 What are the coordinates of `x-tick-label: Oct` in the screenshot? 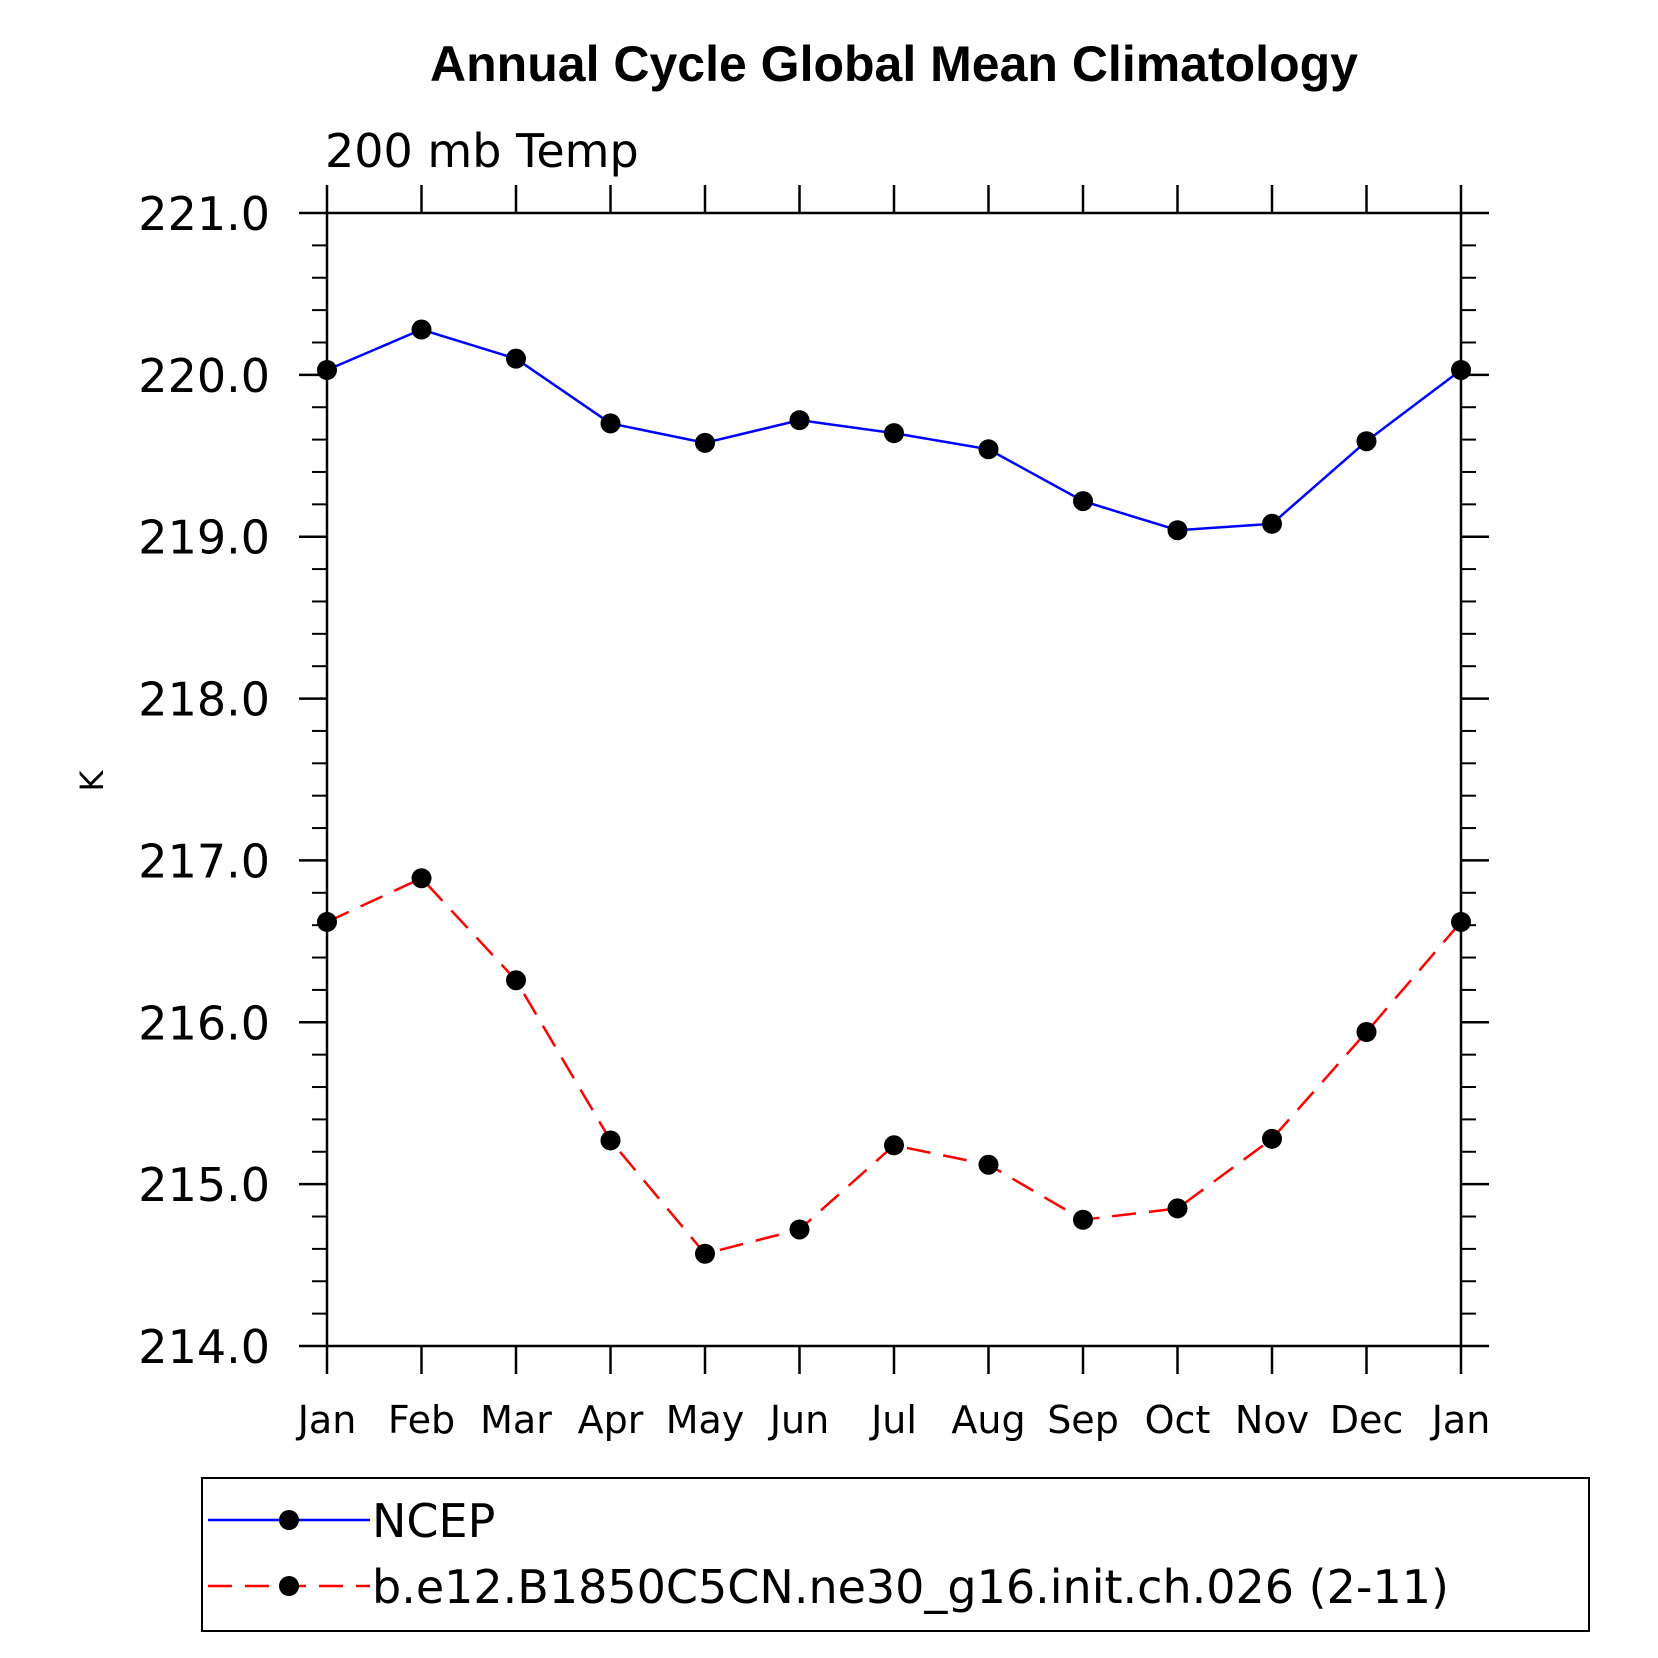 It's located at (1178, 1420).